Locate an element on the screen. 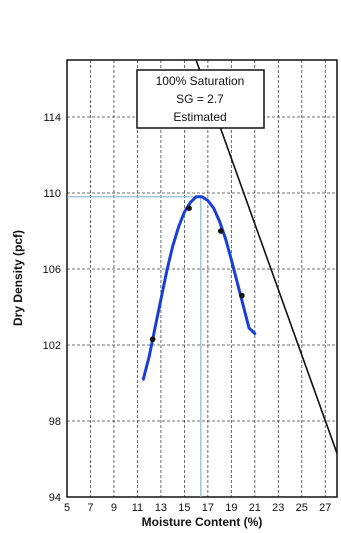 Image resolution: width=341 pixels, height=533 pixels. x-tick-label: 23 is located at coordinates (278, 508).